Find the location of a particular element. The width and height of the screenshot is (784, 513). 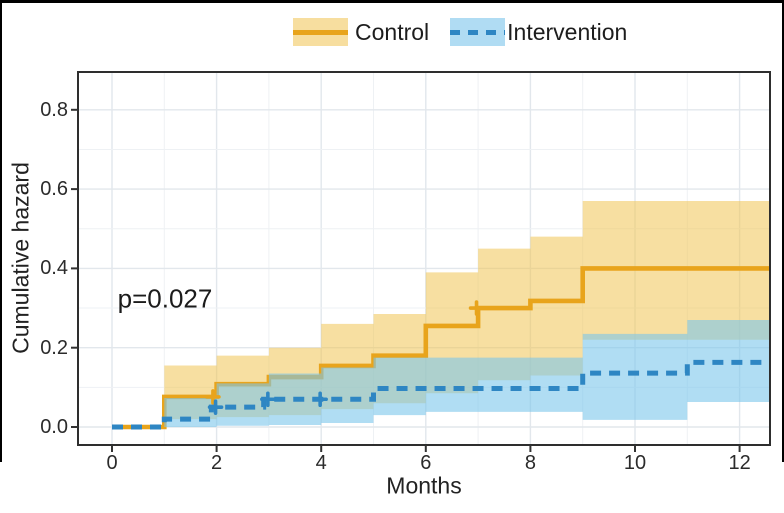

control-legend-key-swatch is located at coordinates (320, 32).